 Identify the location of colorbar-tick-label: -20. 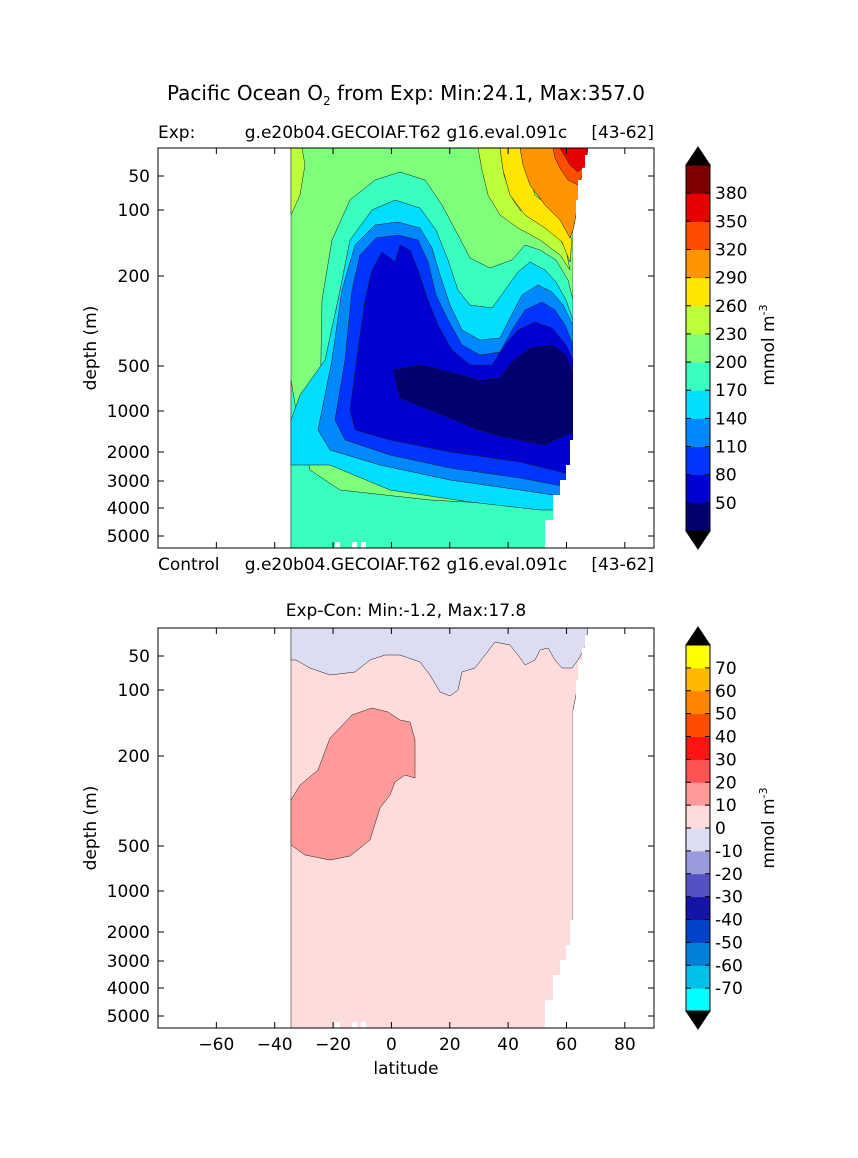
(729, 875).